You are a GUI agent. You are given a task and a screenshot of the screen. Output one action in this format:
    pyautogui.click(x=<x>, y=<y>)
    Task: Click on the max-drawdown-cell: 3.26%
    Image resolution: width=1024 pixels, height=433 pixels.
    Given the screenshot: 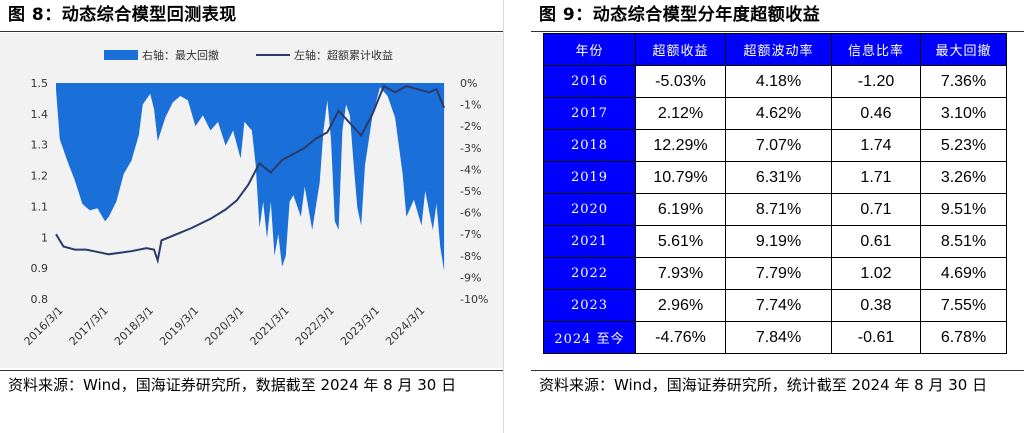 What is the action you would take?
    pyautogui.click(x=963, y=177)
    